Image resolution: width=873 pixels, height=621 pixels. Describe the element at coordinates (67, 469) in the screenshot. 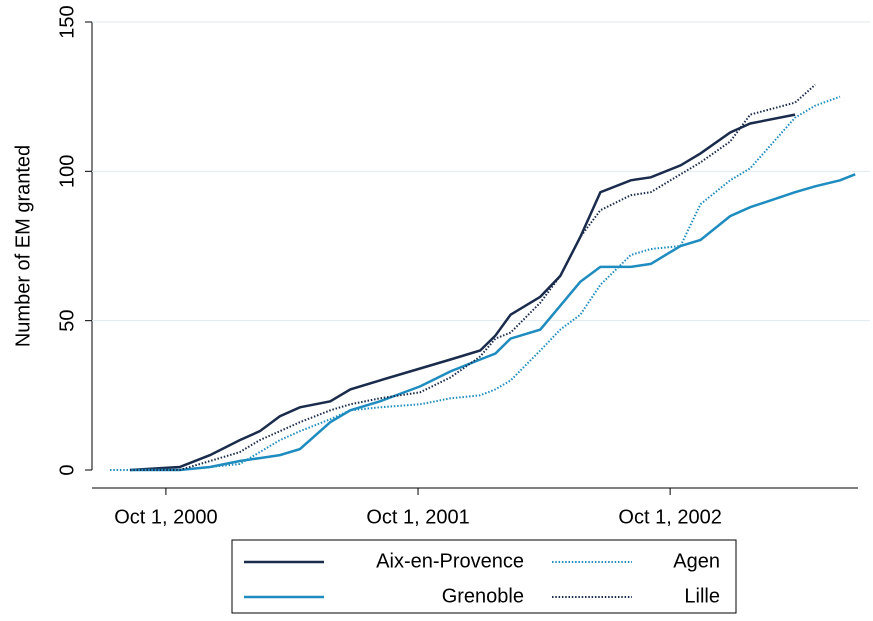

I see `y-tick-label: 0` at that location.